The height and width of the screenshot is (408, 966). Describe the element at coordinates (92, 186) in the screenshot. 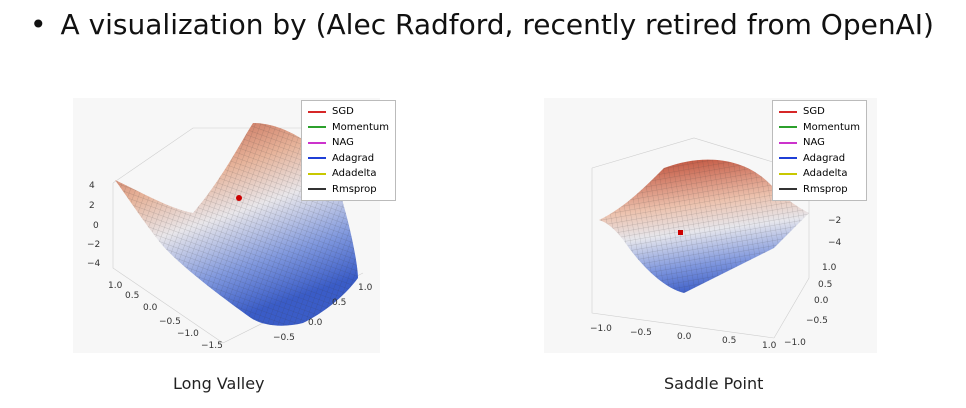

I see `z-tick: 4` at that location.